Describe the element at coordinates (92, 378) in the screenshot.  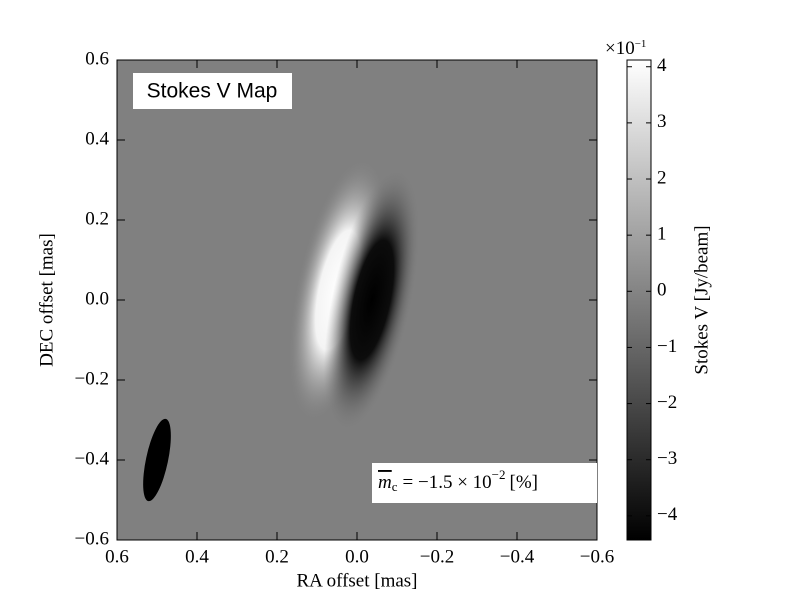
I see `y-tick-label: −0.2` at that location.